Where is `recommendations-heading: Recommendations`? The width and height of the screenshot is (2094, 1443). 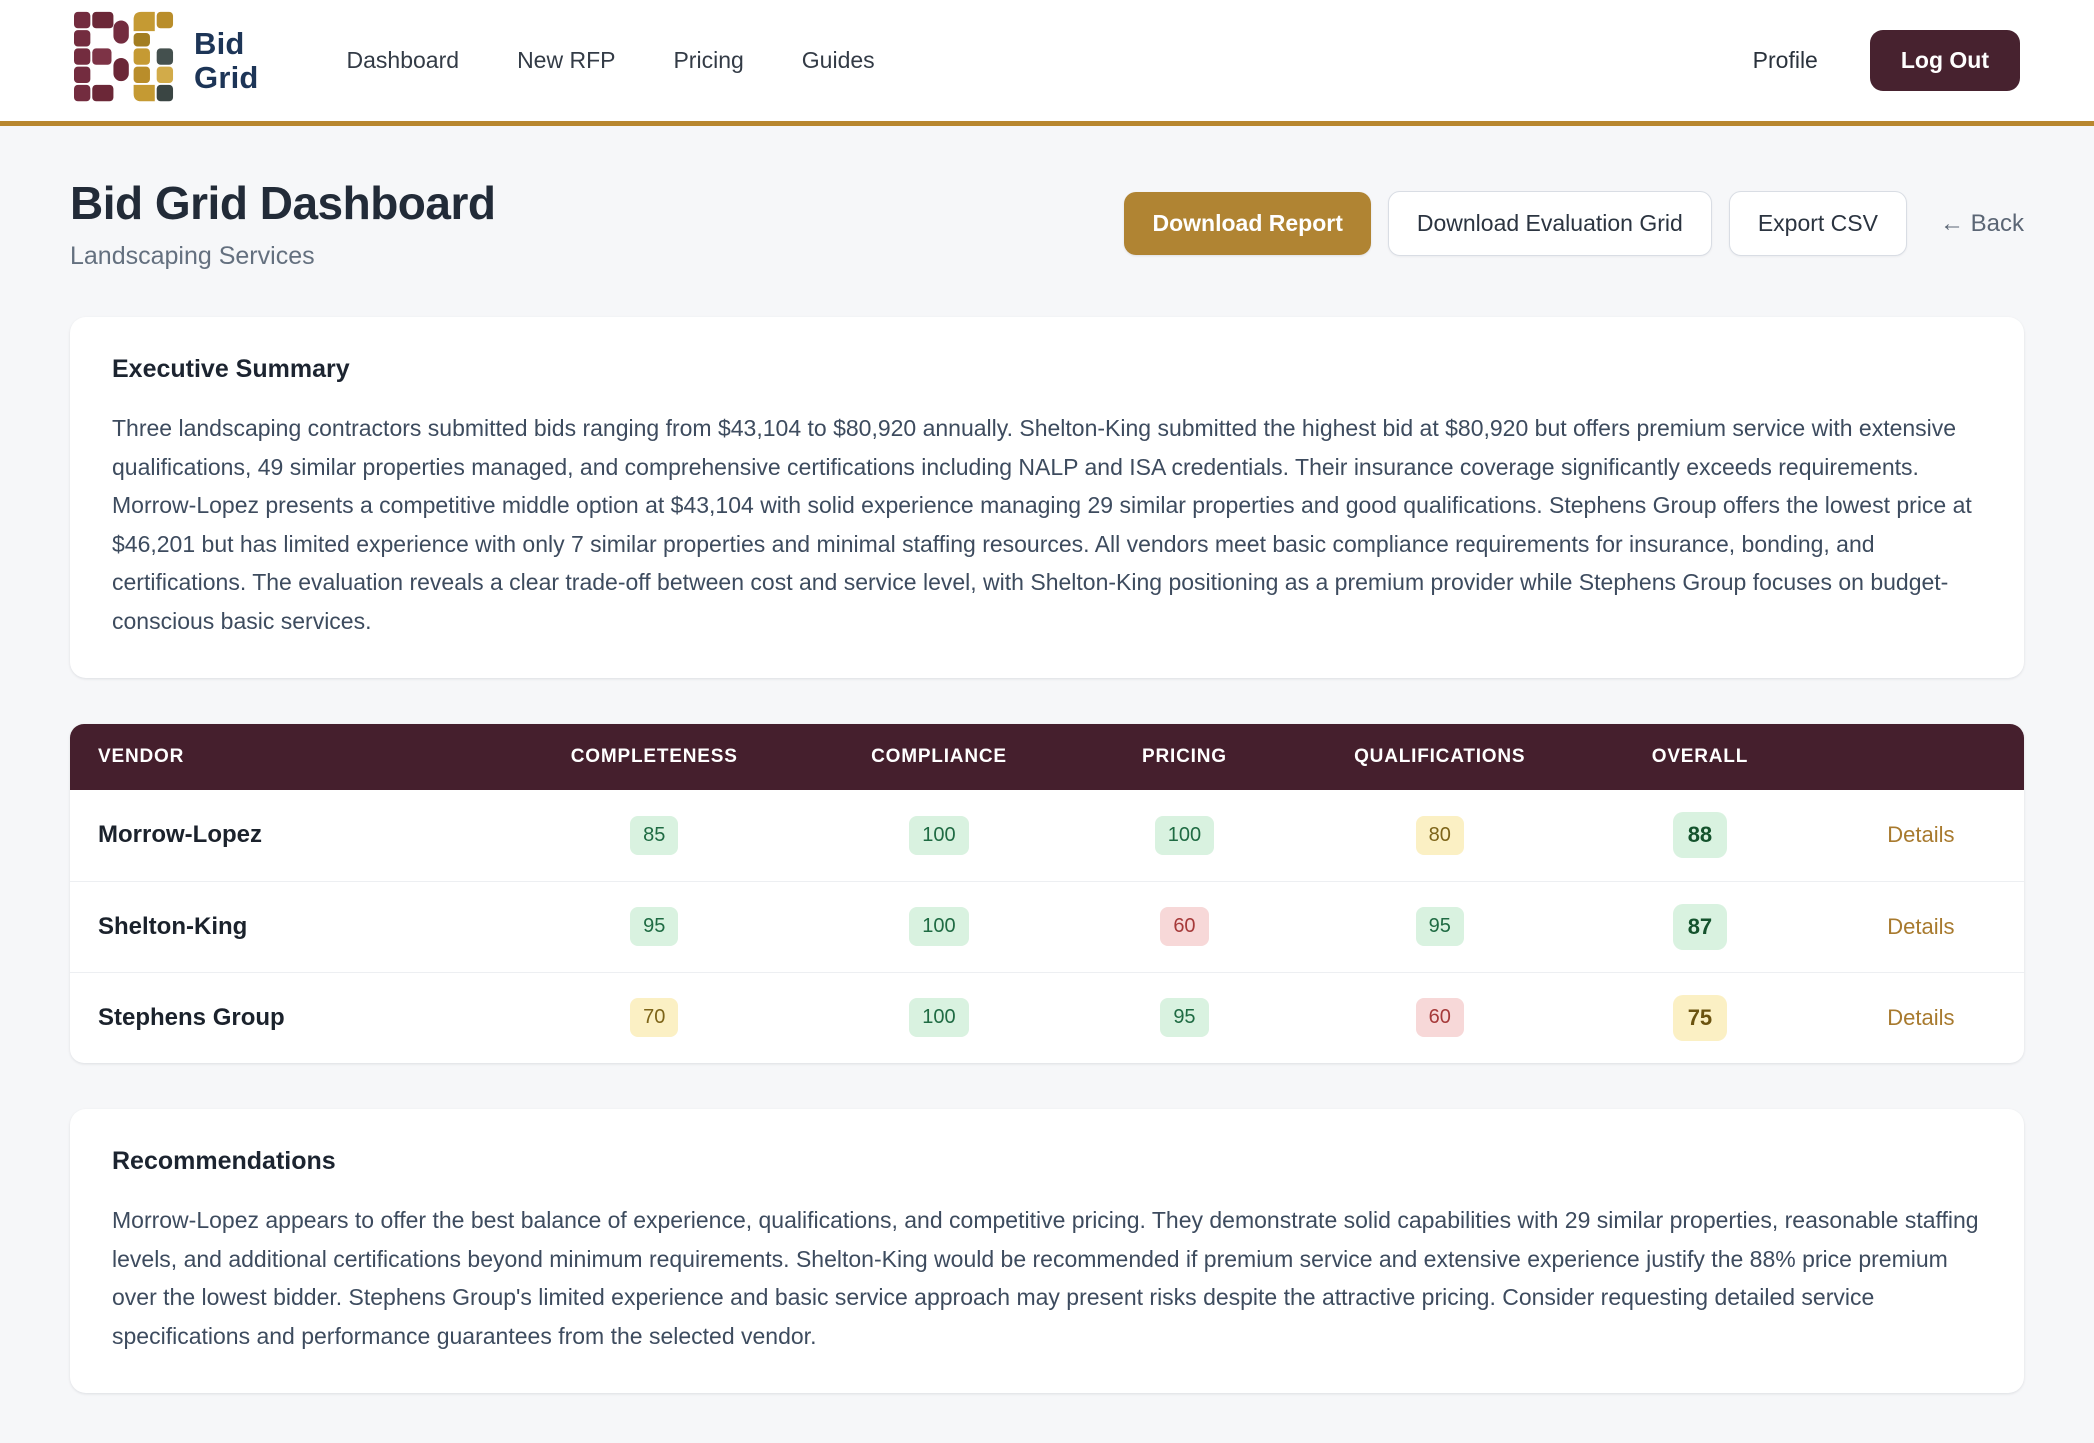
recommendations-heading: Recommendations is located at coordinates (224, 1161).